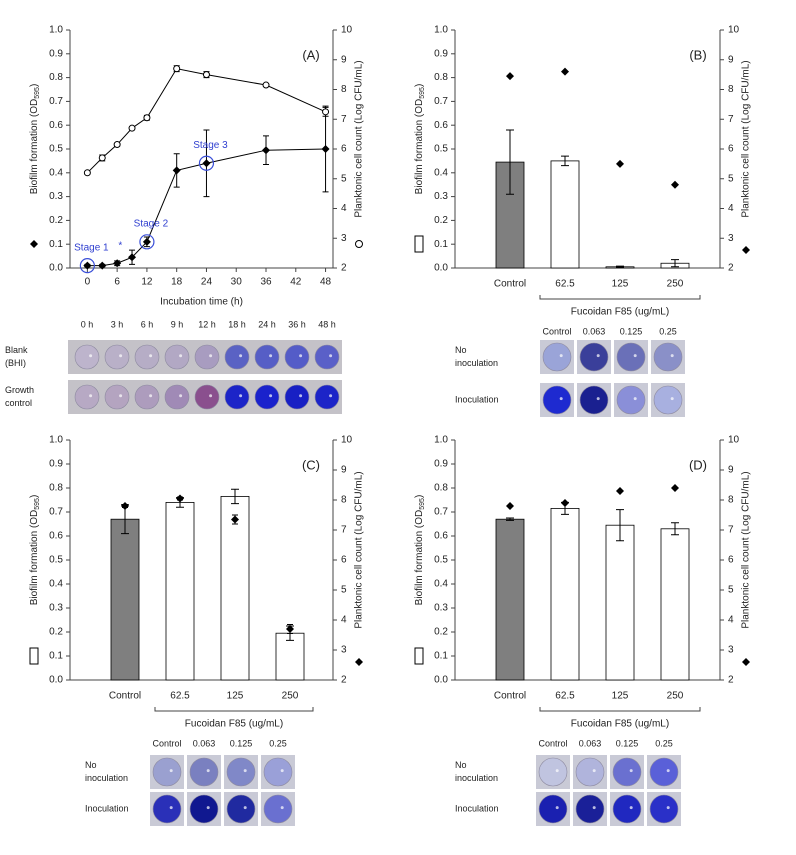 The image size is (796, 855). Describe the element at coordinates (326, 282) in the screenshot. I see `x-tick-label: 48` at that location.